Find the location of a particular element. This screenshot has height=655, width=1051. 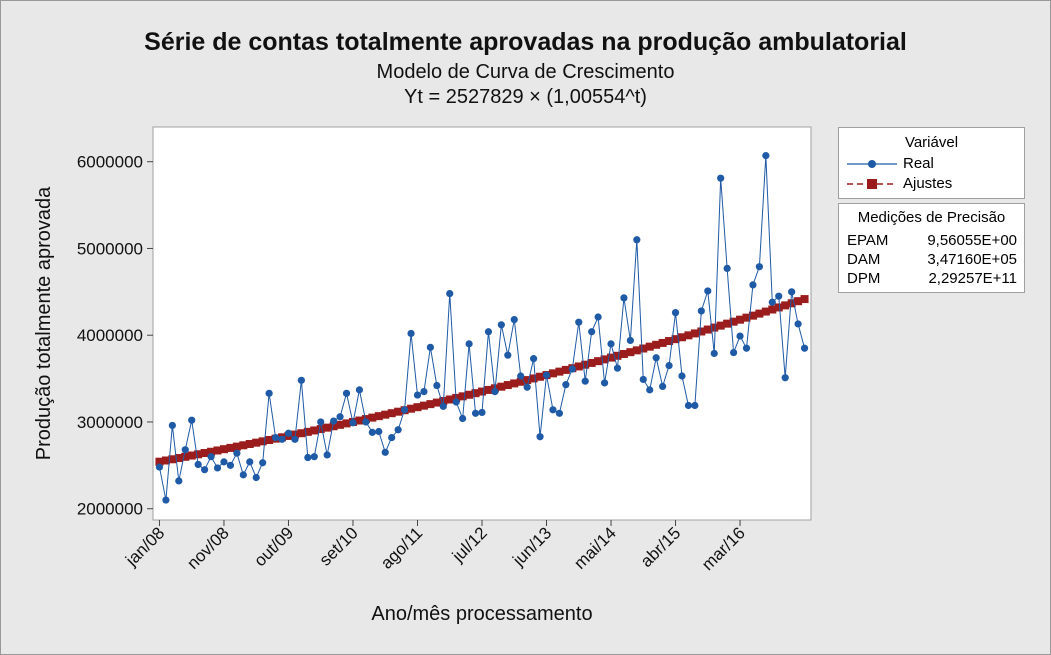

y-tick-label: 3000000 is located at coordinates (110, 422).